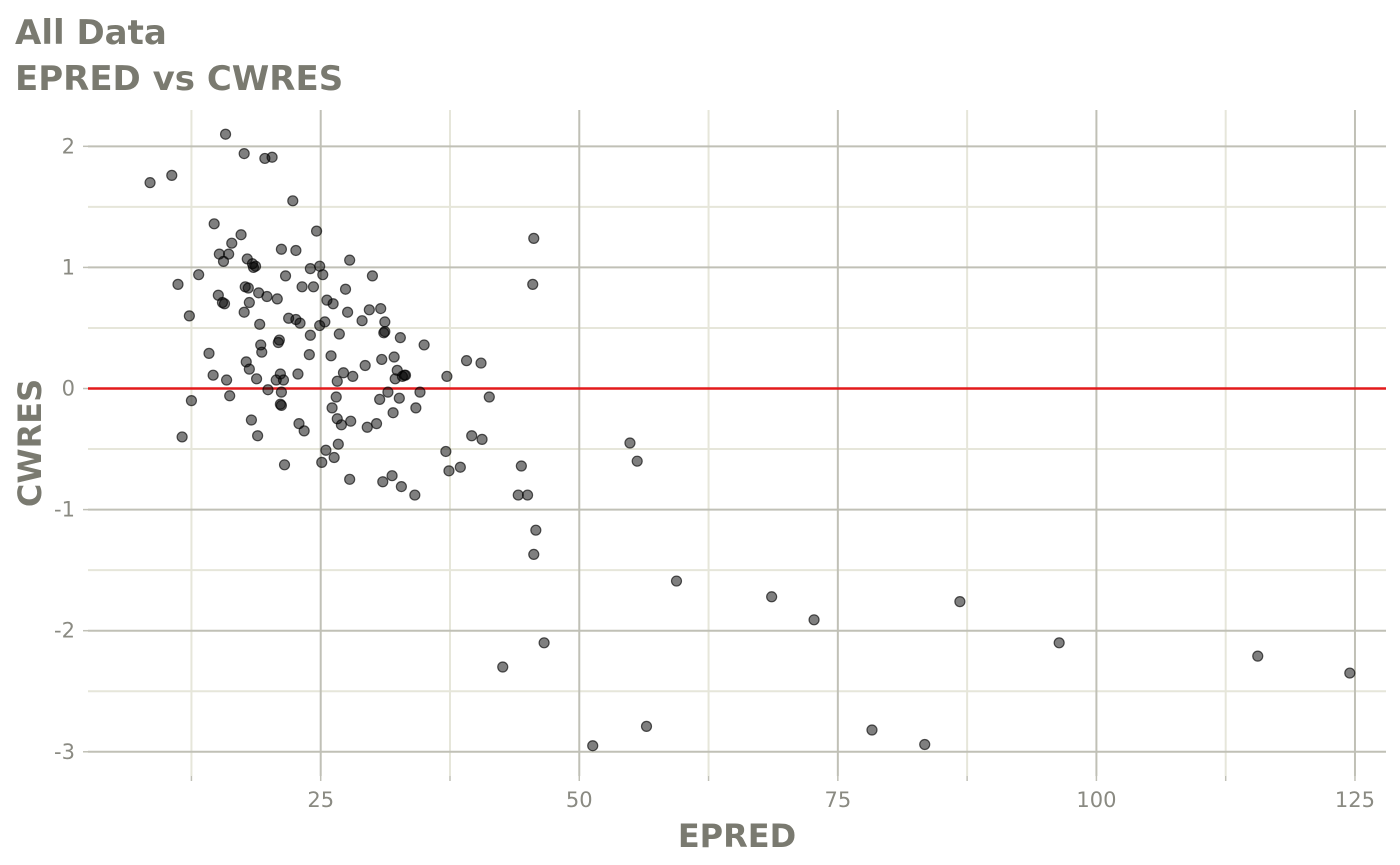  I want to click on x-tick-label: 75, so click(837, 800).